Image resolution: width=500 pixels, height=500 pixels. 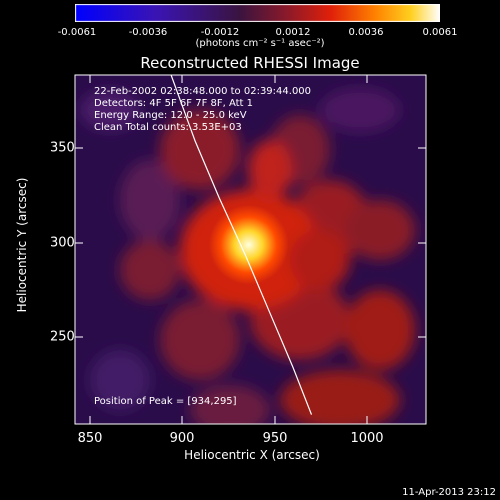 What do you see at coordinates (366, 32) in the screenshot?
I see `colorbar-tick: 0.0036` at bounding box center [366, 32].